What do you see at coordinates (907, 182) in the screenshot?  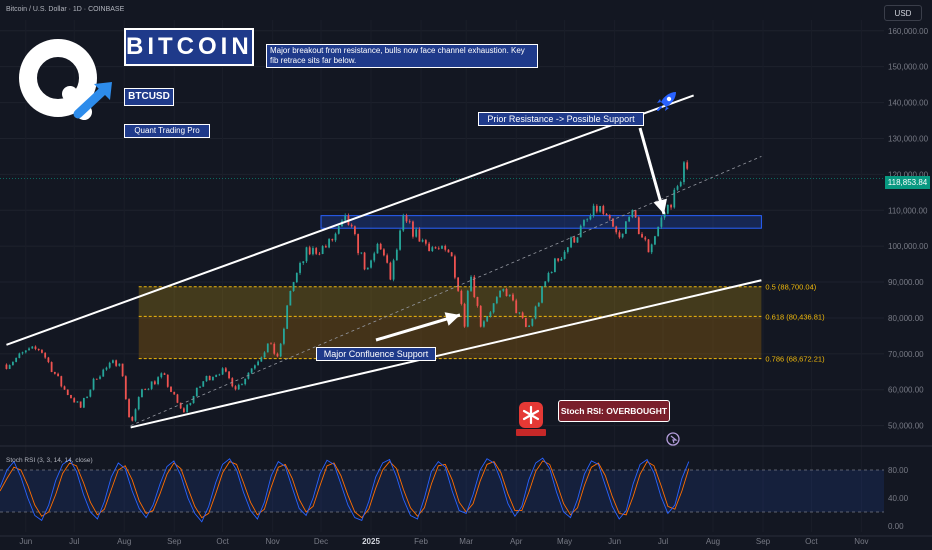 I see `last-price-tag: 118,853.84` at bounding box center [907, 182].